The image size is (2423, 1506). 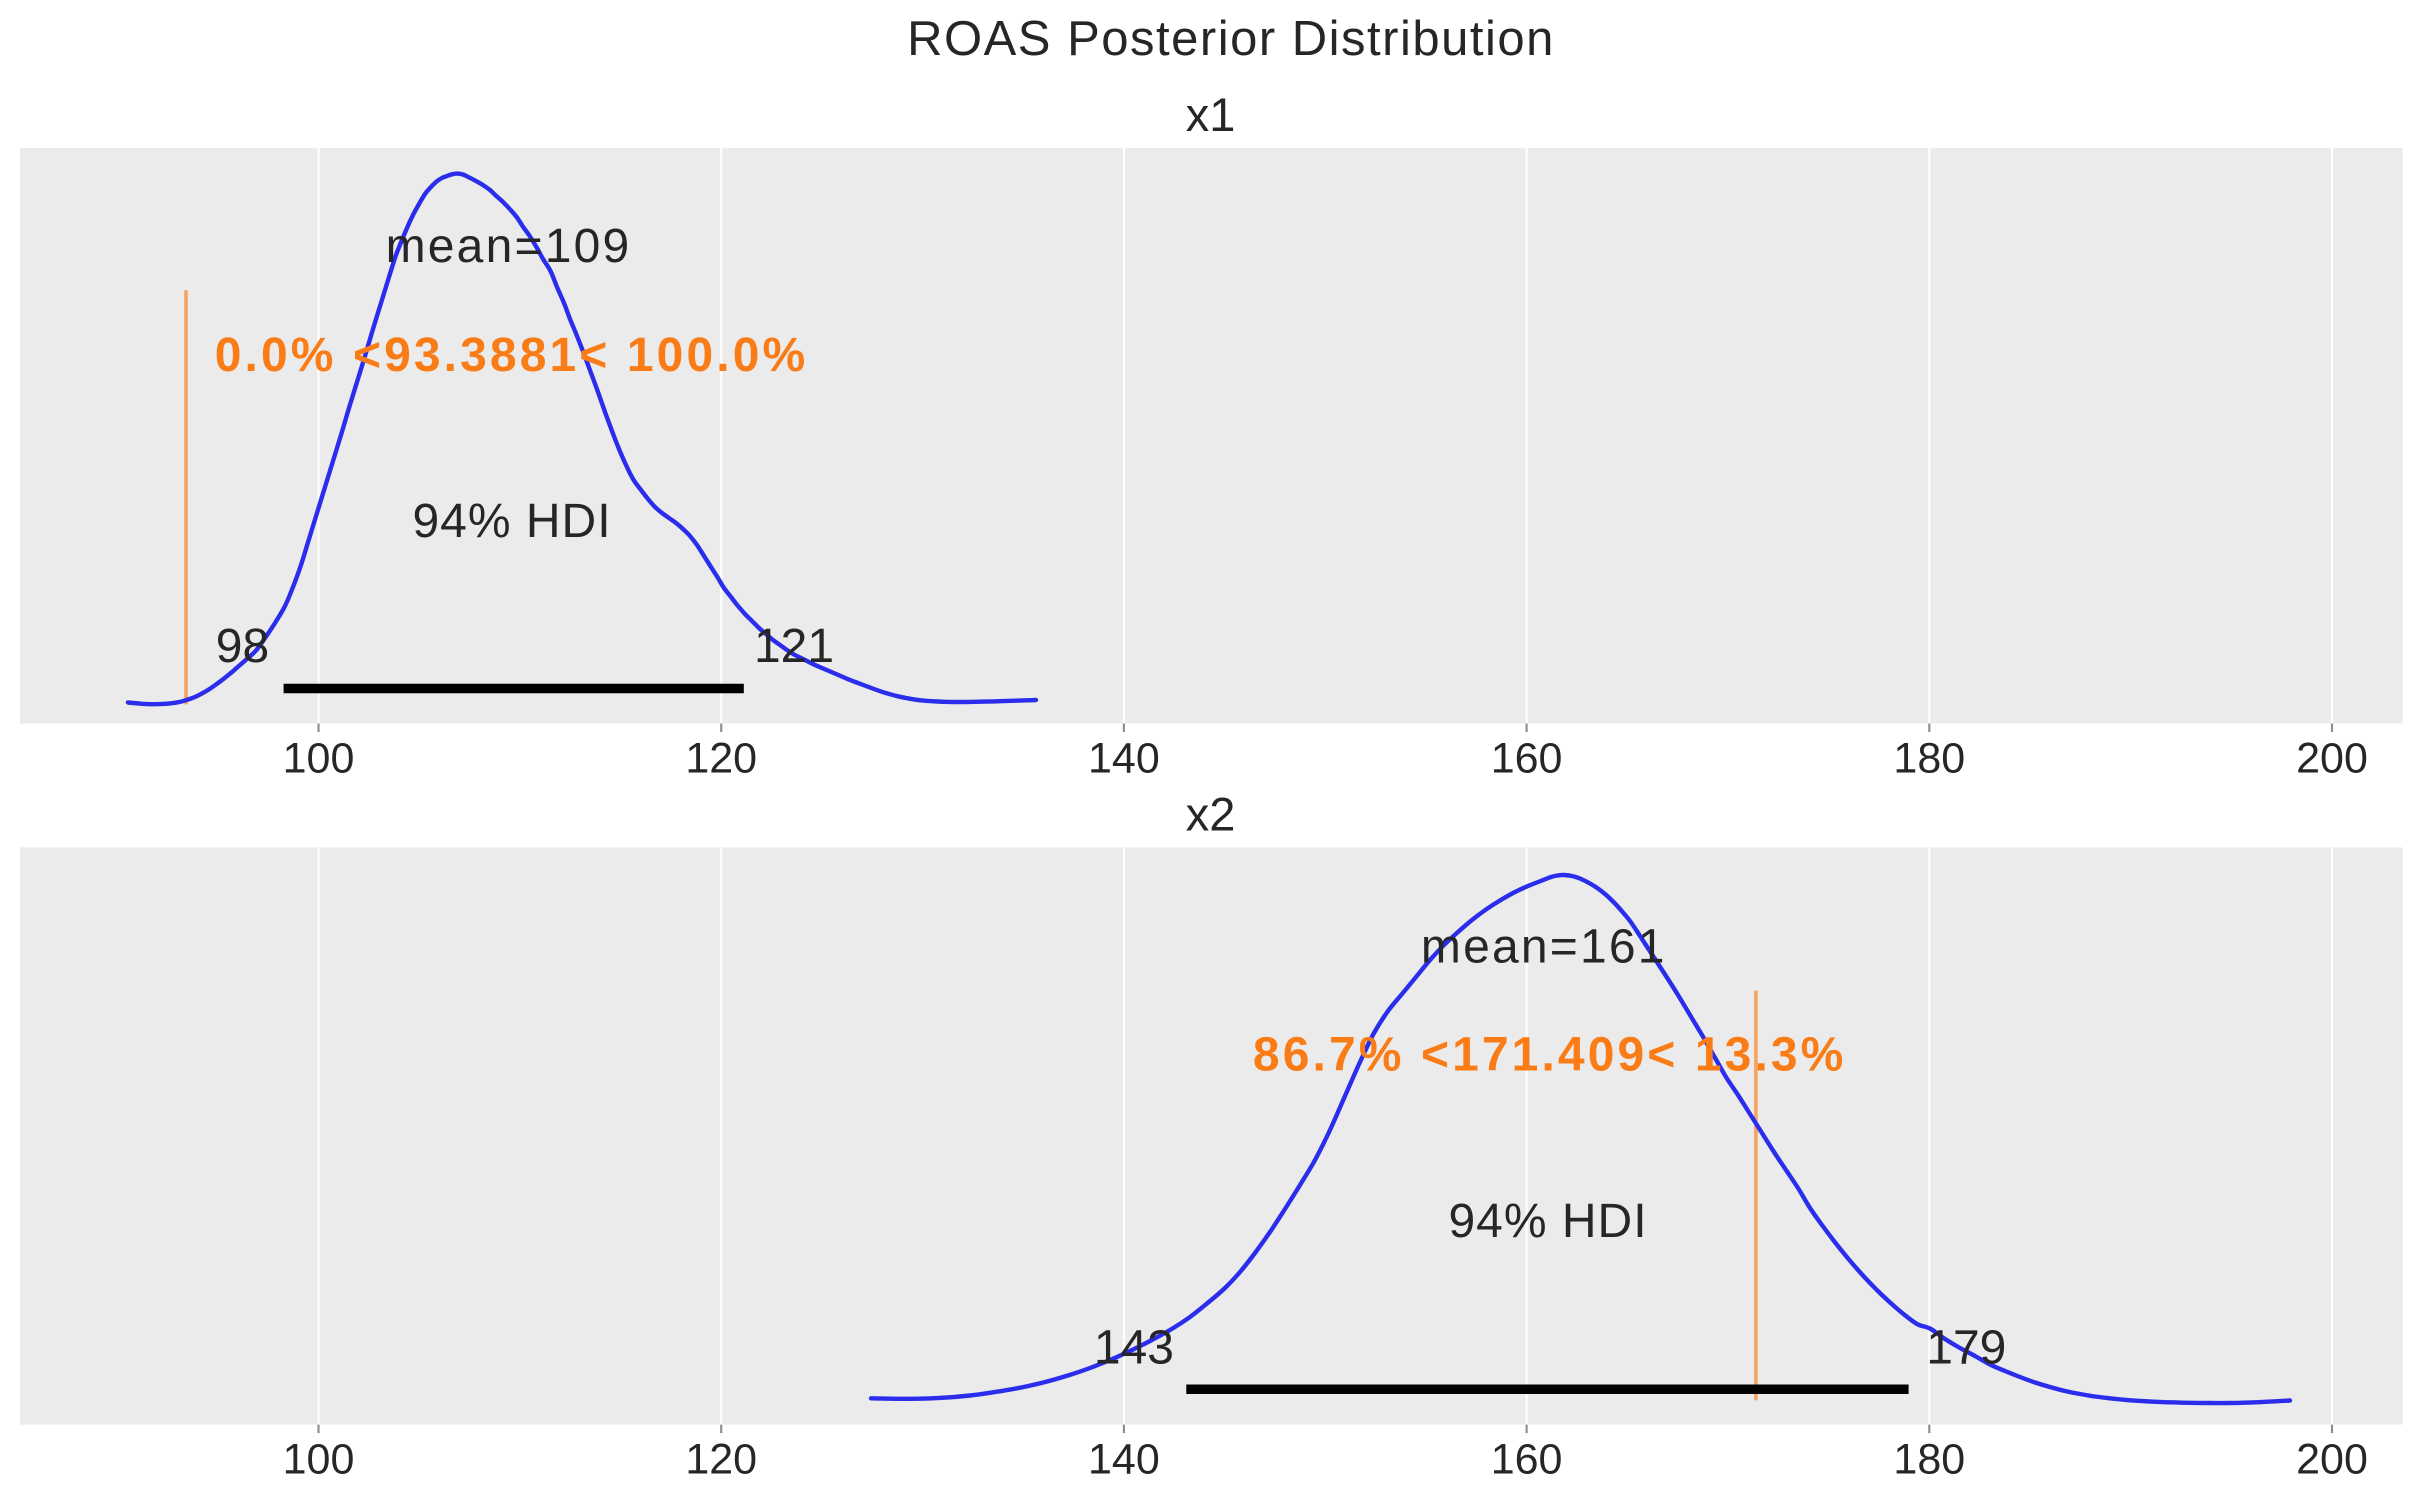 What do you see at coordinates (1550, 1054) in the screenshot?
I see `svg-text: 86.7% <171.409< 13.3%` at bounding box center [1550, 1054].